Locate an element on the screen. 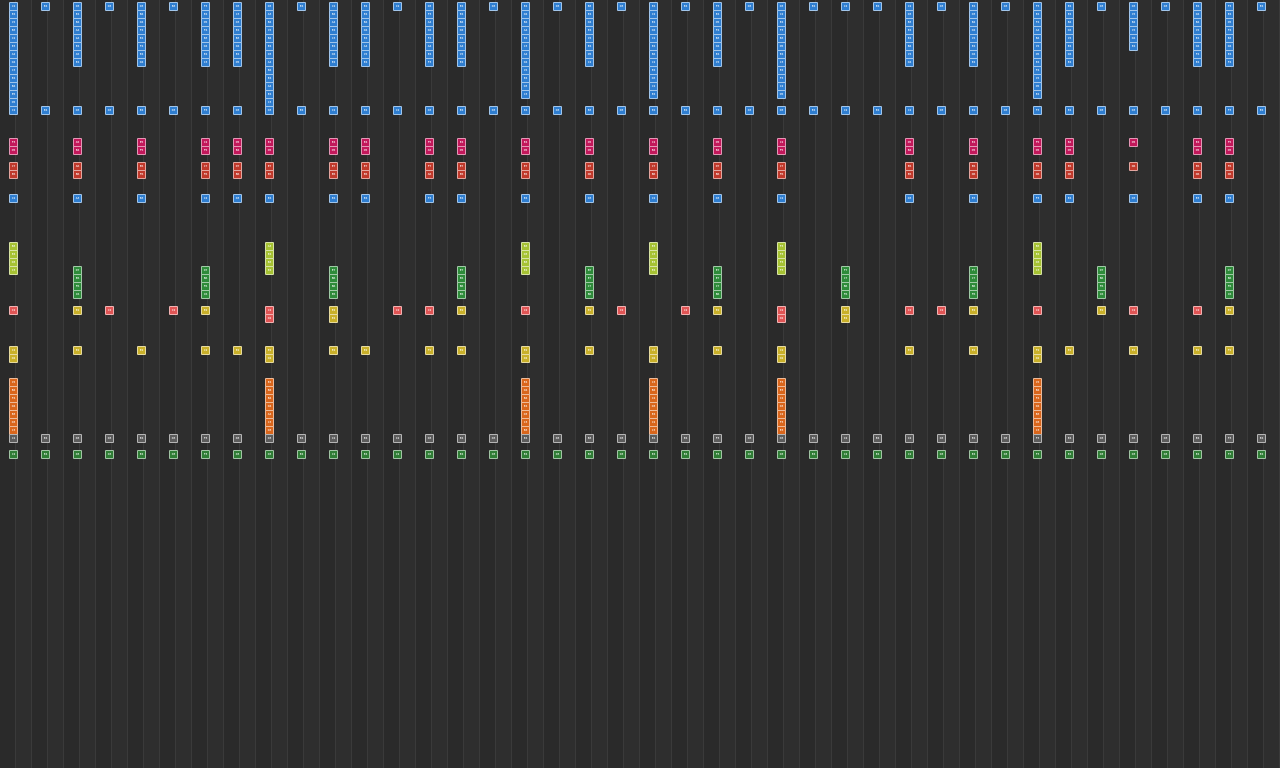 The height and width of the screenshot is (768, 1280). lane-crimson-note: A5 is located at coordinates (429, 150).